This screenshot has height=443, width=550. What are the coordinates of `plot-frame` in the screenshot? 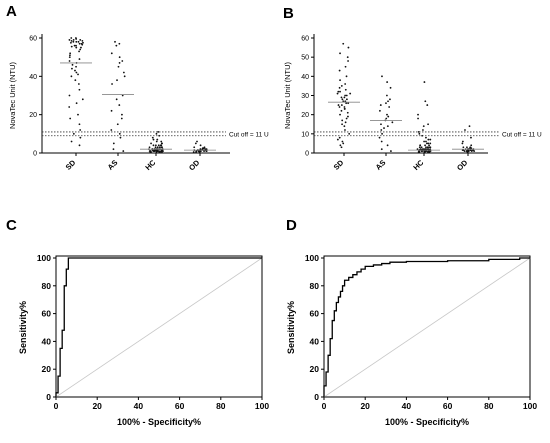 It's located at (427, 326).